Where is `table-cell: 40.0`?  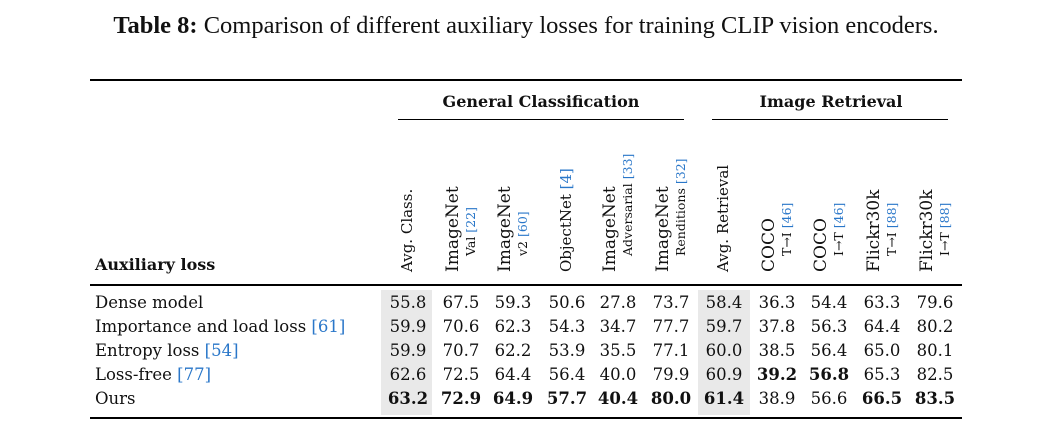 table-cell: 40.0 is located at coordinates (618, 374).